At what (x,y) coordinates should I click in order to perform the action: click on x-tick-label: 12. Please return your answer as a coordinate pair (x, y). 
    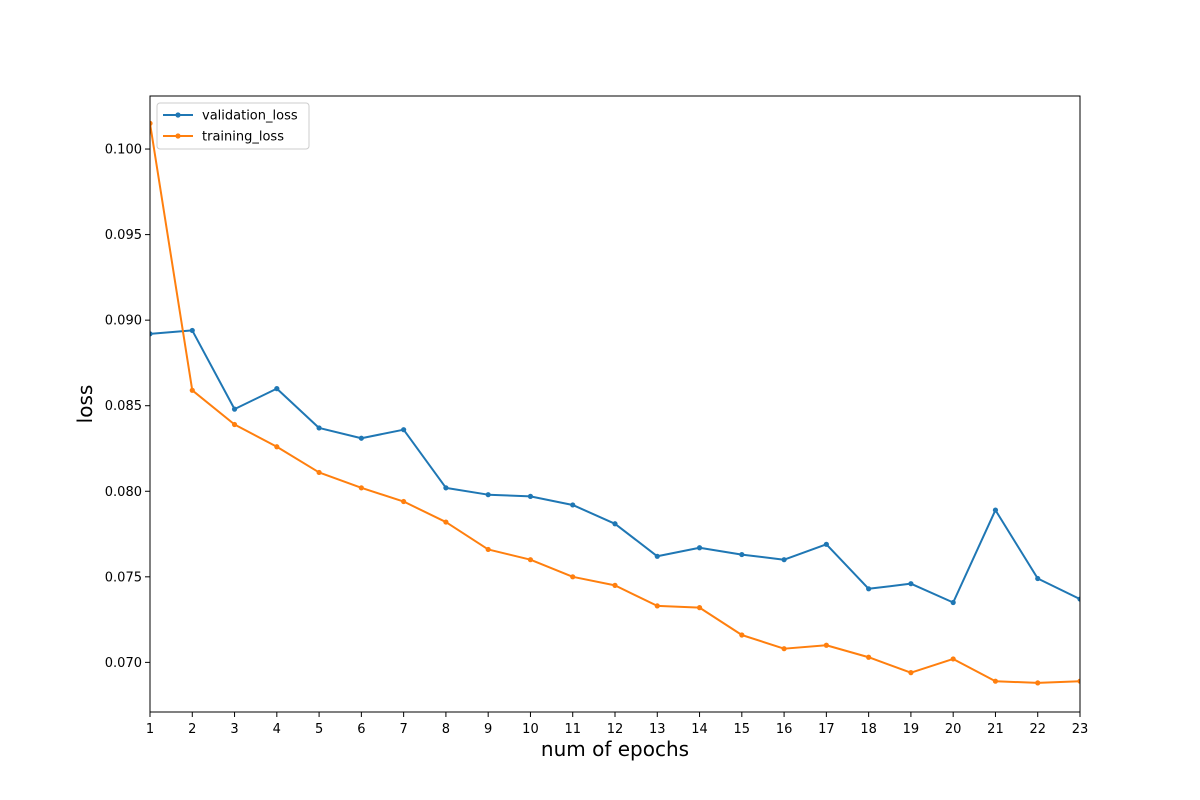
    Looking at the image, I should click on (615, 729).